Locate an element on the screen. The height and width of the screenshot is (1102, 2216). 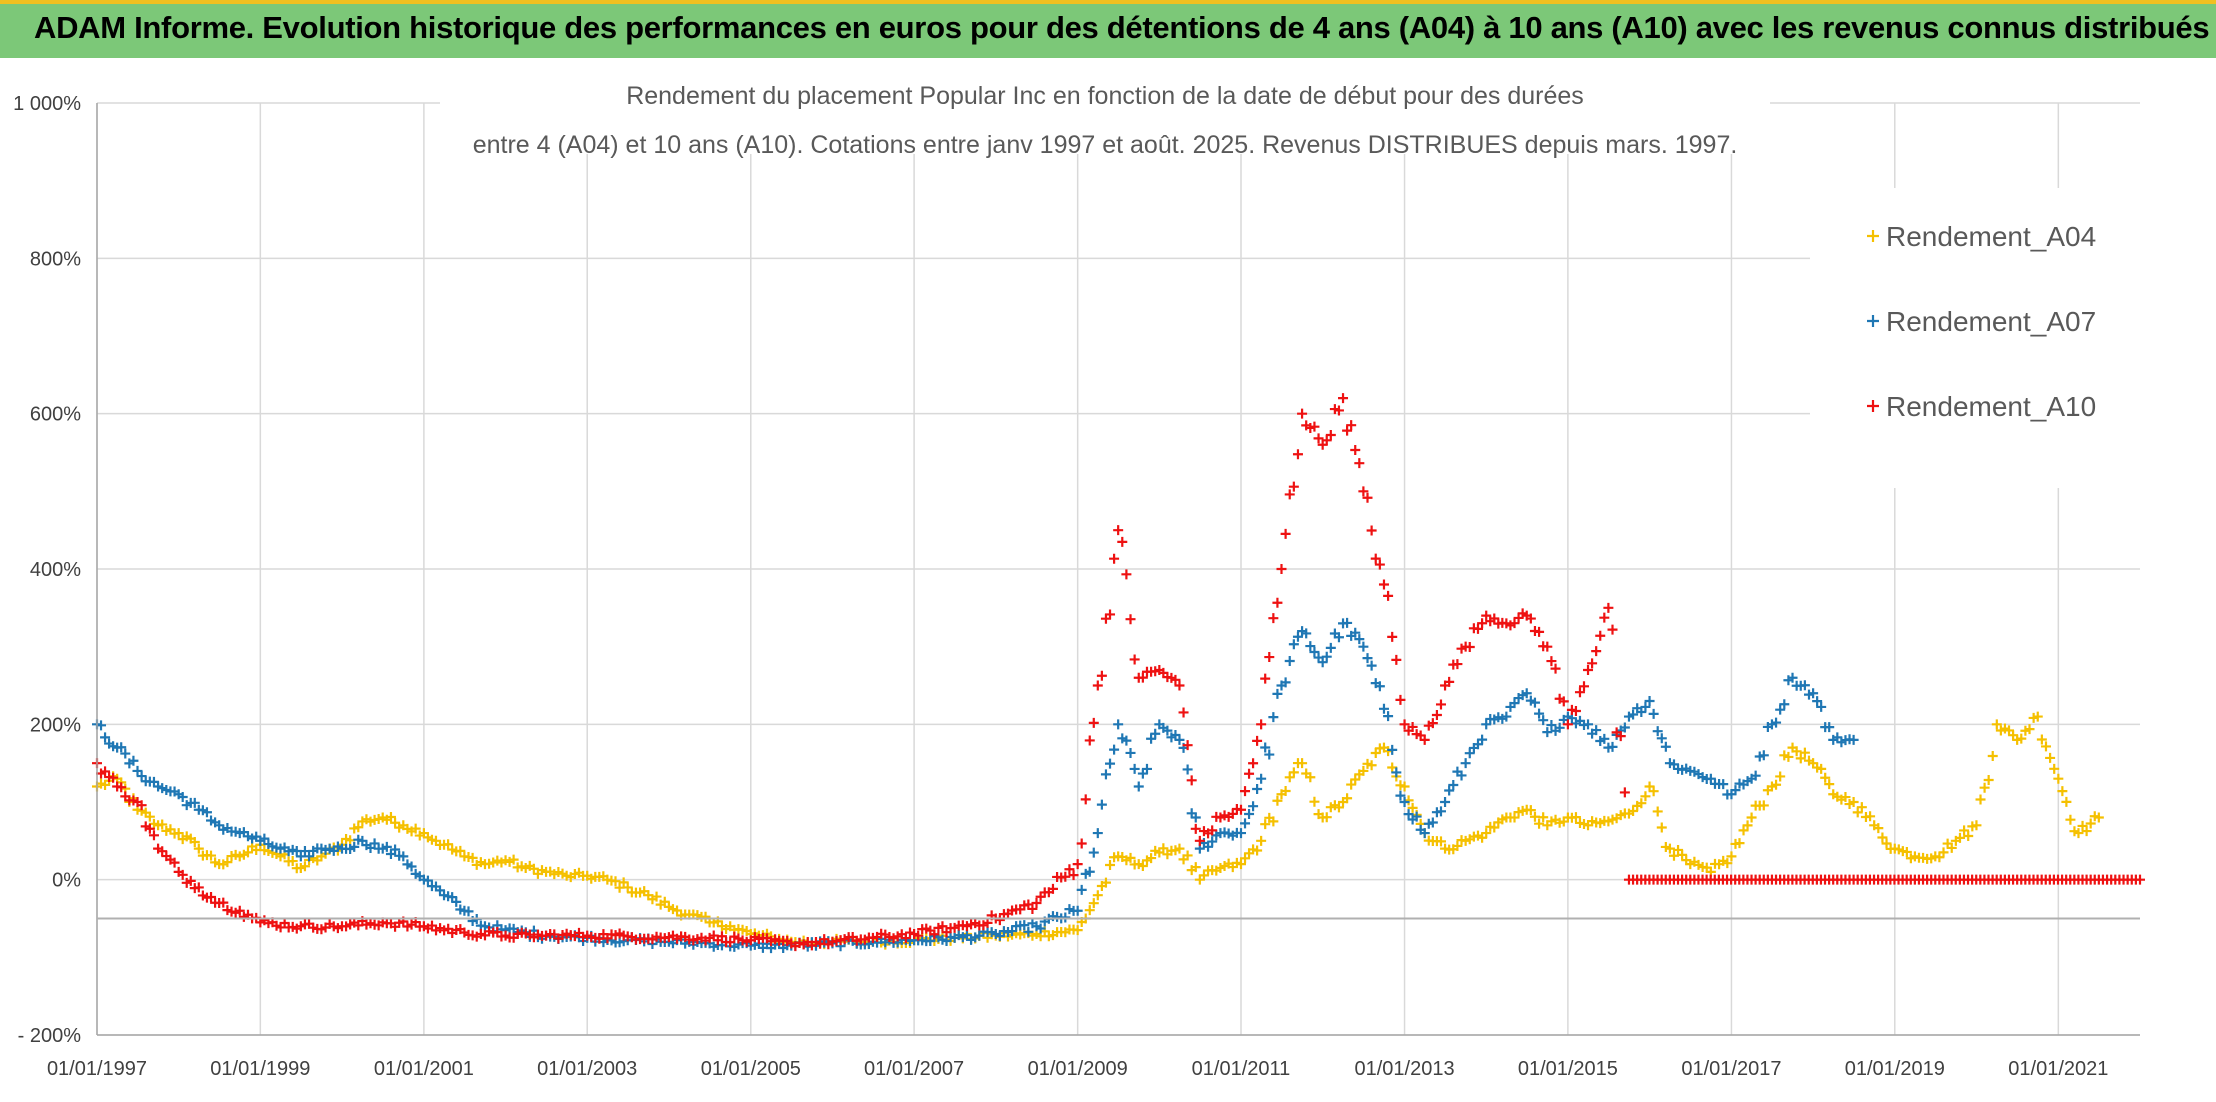
x-tick-label: 01/01/2021 is located at coordinates (2058, 1069).